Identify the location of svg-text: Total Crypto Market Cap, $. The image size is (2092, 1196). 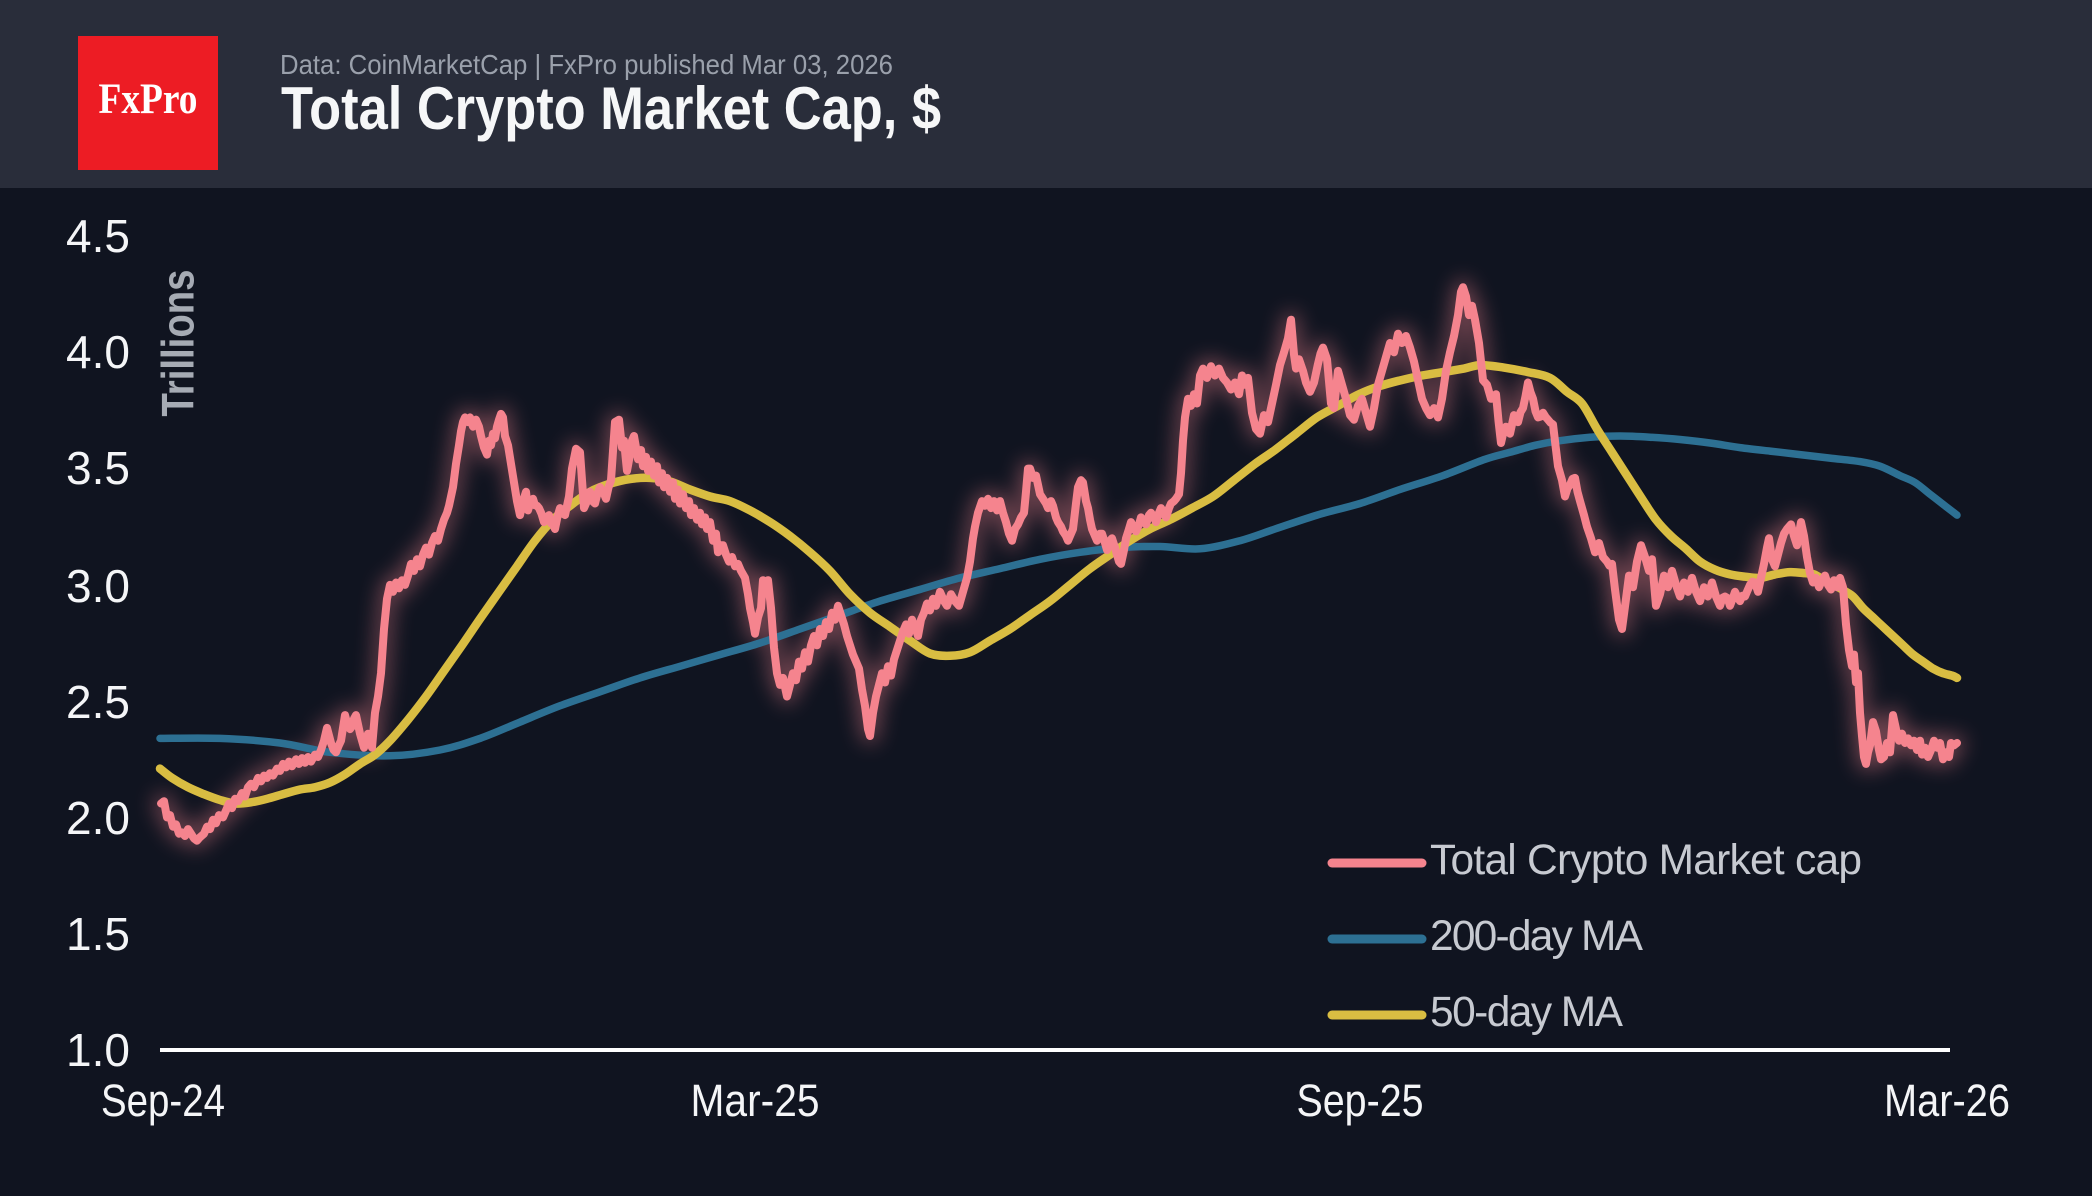
(611, 108).